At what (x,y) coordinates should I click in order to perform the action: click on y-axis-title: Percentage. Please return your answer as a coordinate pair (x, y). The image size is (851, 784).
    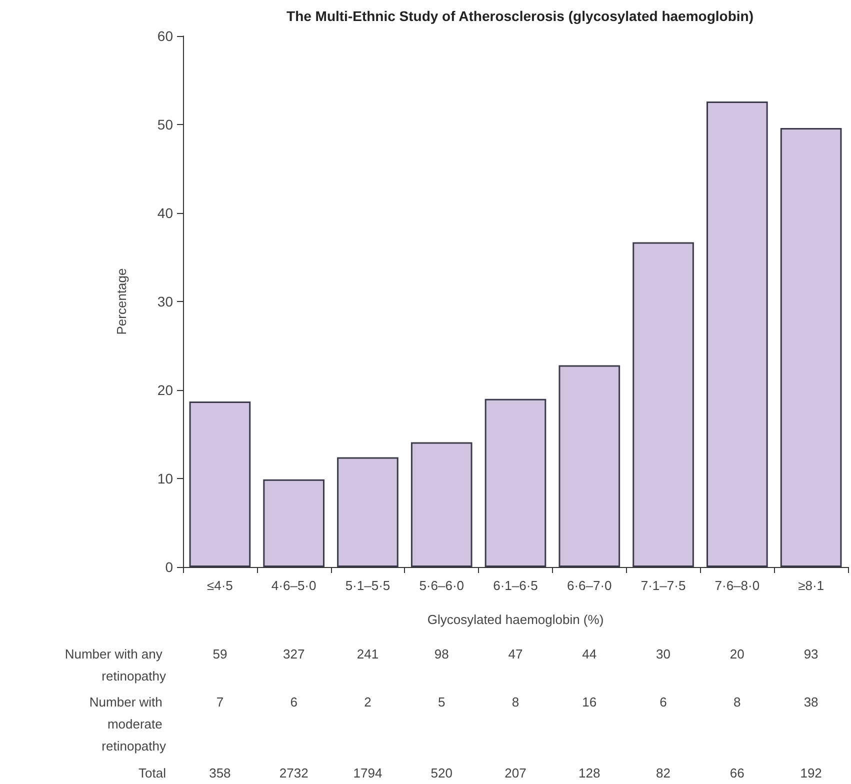
    Looking at the image, I should click on (121, 301).